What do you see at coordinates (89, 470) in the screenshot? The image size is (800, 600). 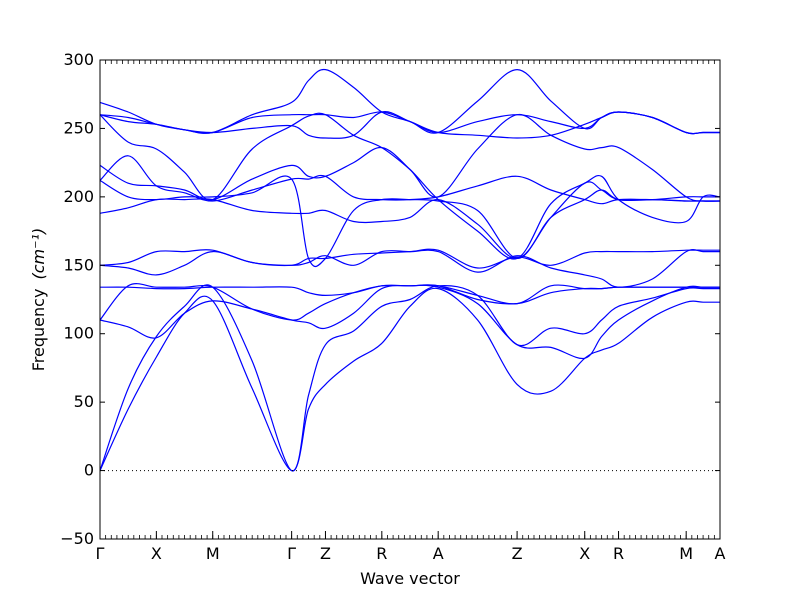 I see `y-tick-label: 0` at bounding box center [89, 470].